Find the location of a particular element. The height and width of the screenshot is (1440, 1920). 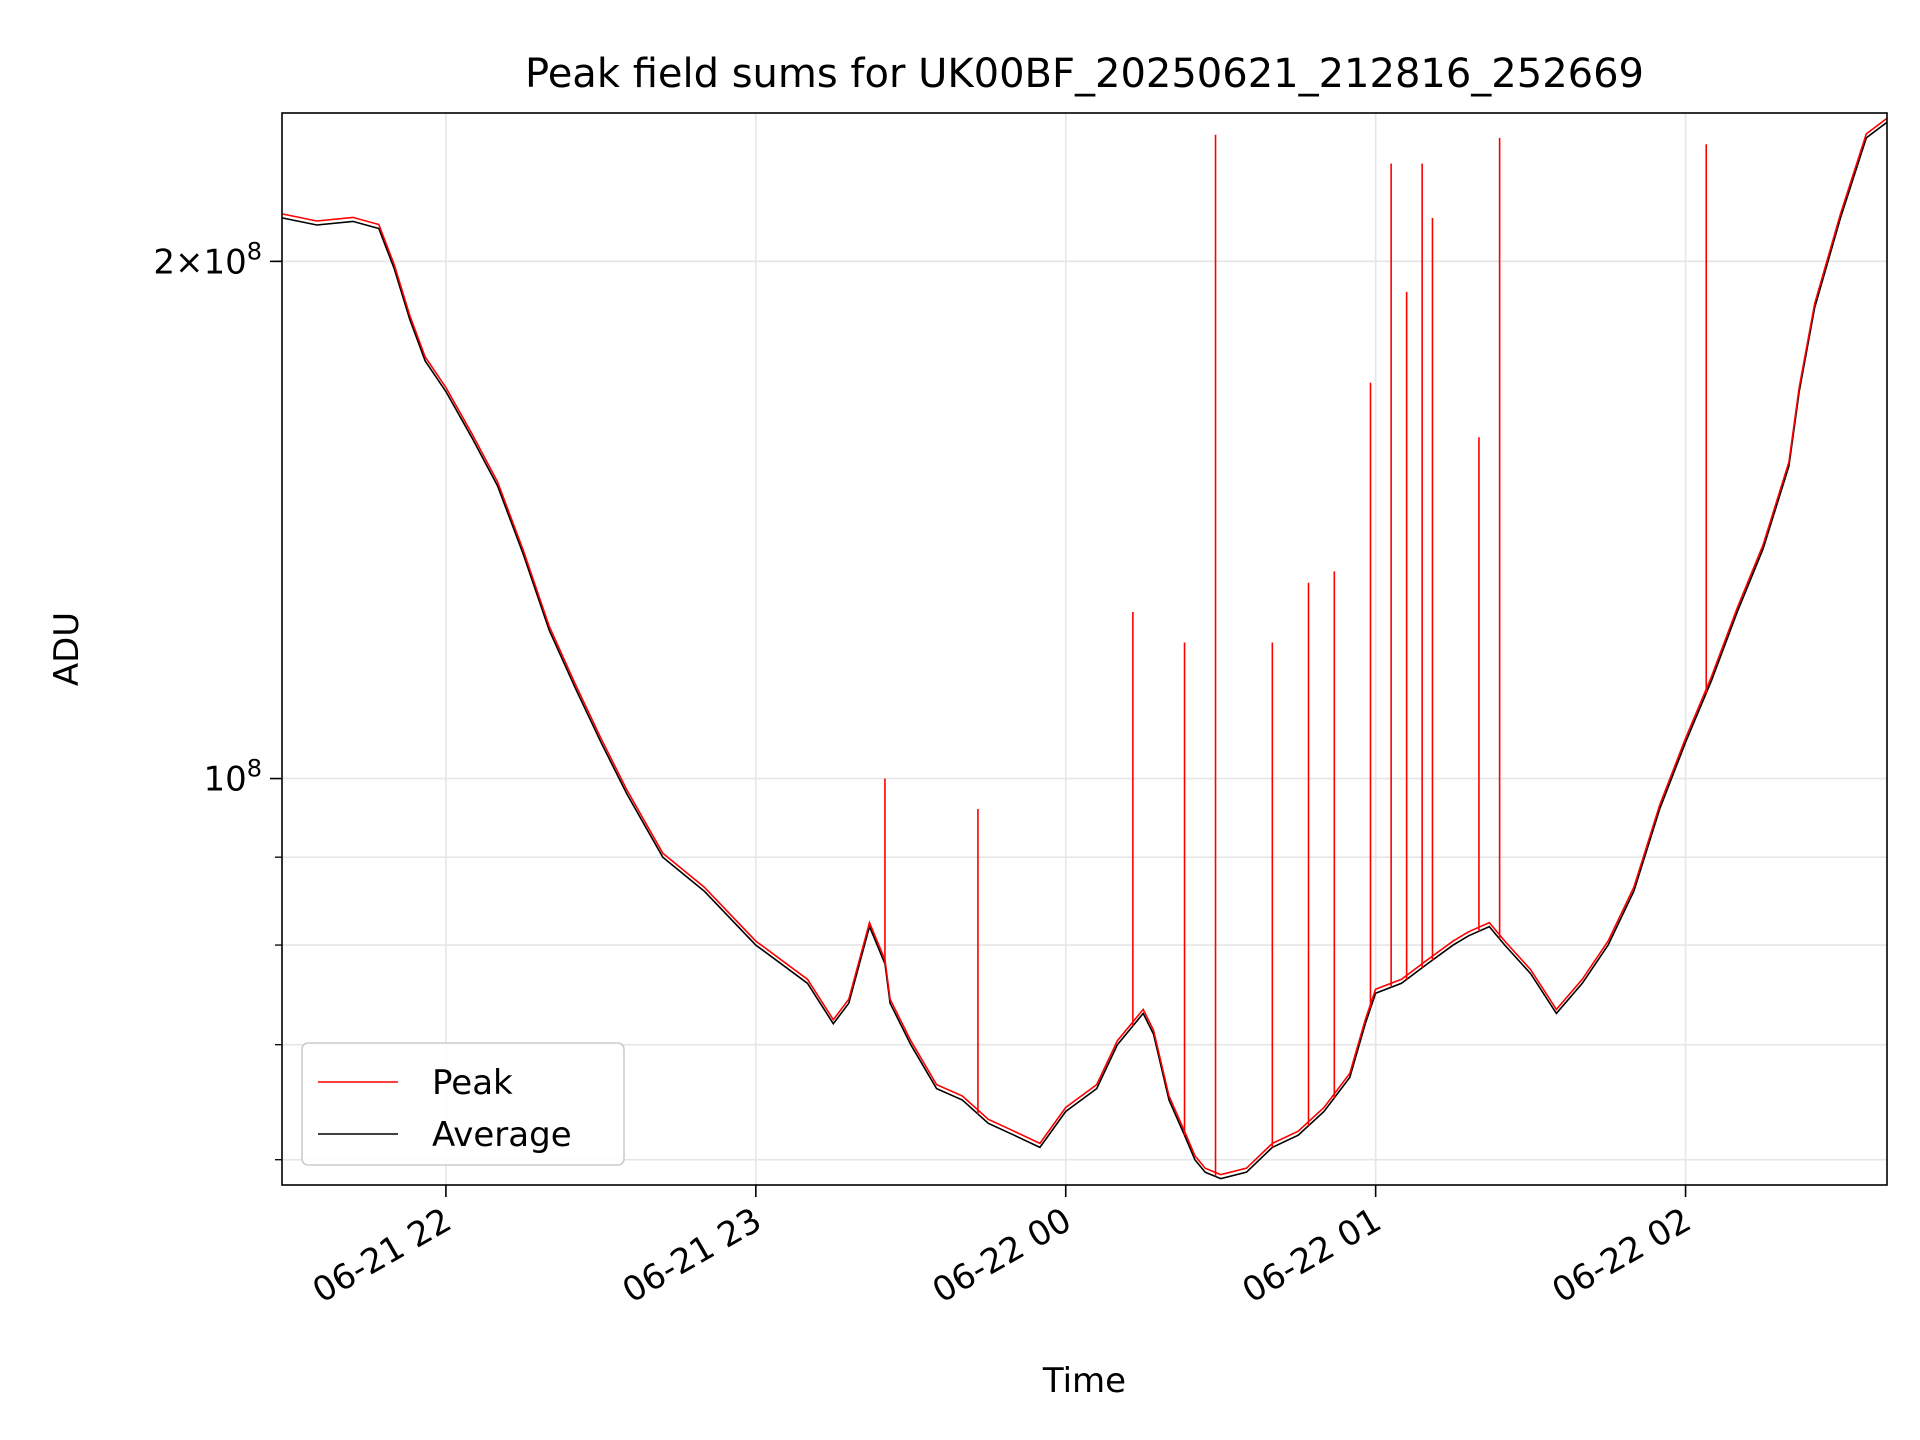

y-tick-label: 2×108 is located at coordinates (207, 259).